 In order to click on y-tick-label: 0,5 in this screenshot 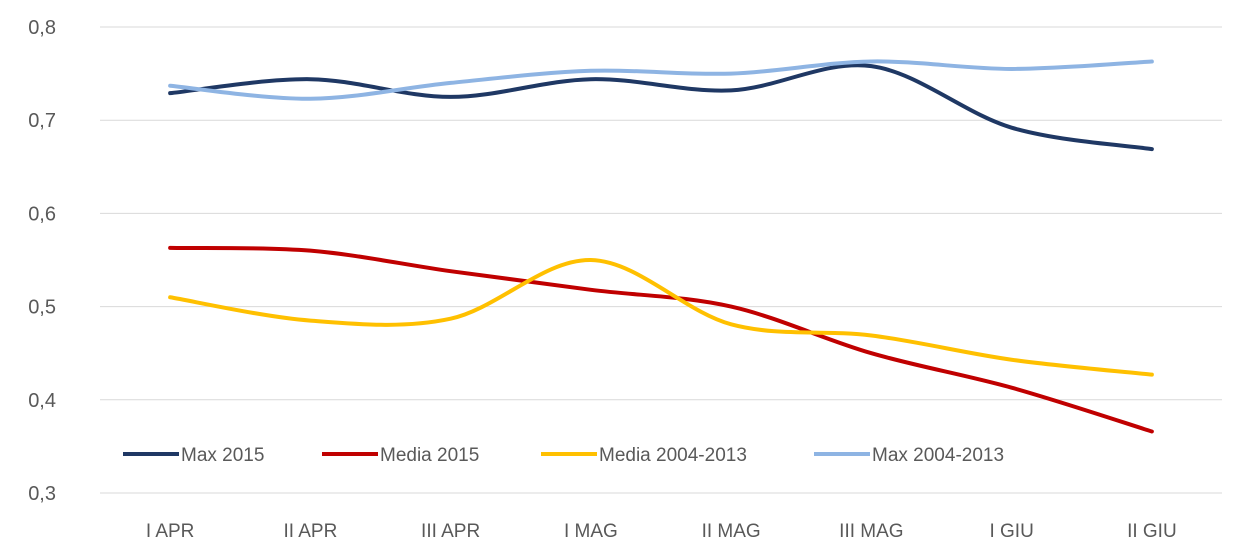, I will do `click(42, 308)`.